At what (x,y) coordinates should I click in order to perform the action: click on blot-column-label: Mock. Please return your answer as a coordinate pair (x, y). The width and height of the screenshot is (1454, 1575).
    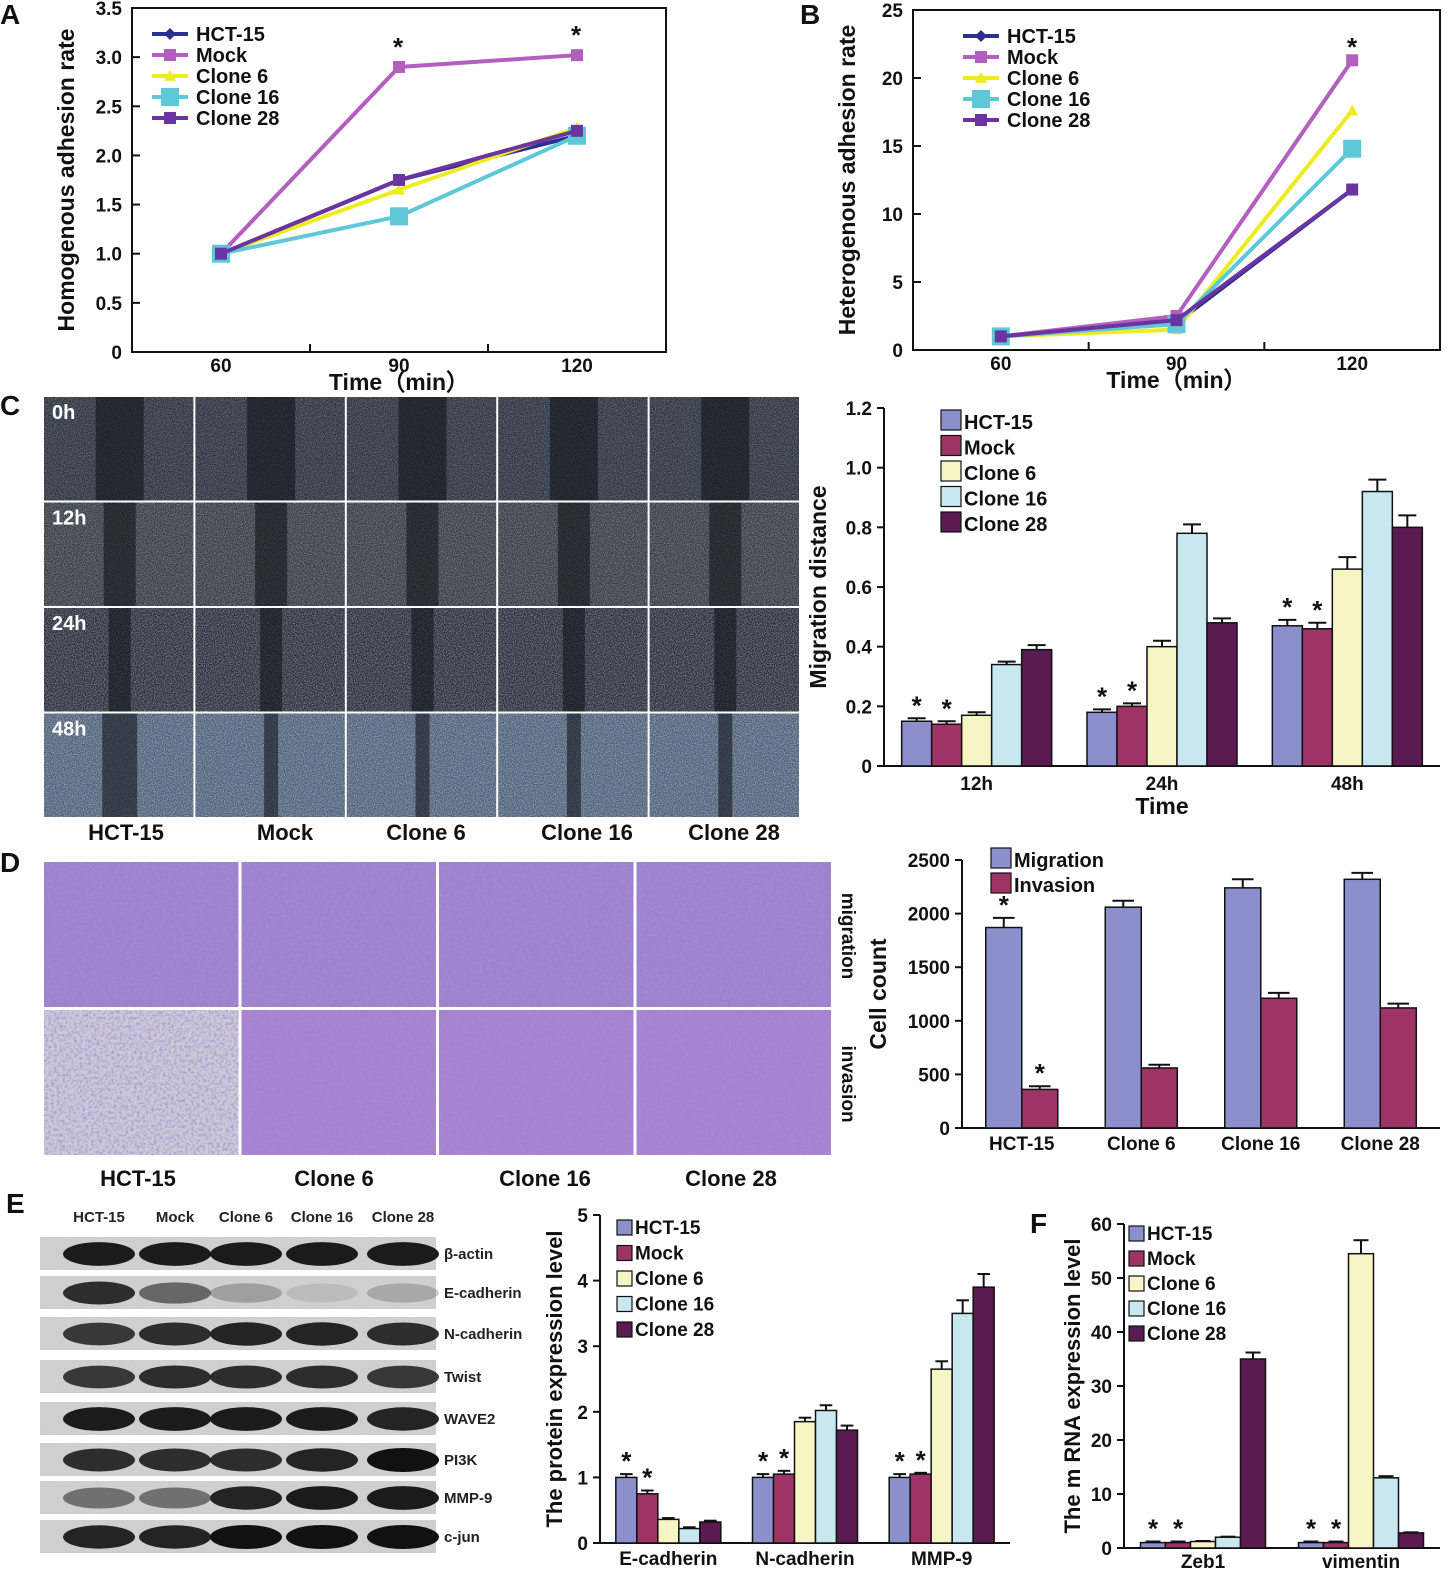
    Looking at the image, I should click on (175, 1217).